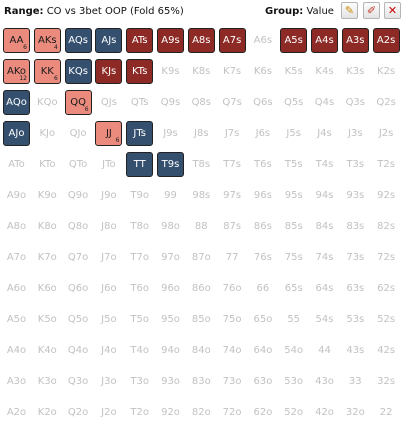  I want to click on hand-cell-93s: 93s, so click(355, 195).